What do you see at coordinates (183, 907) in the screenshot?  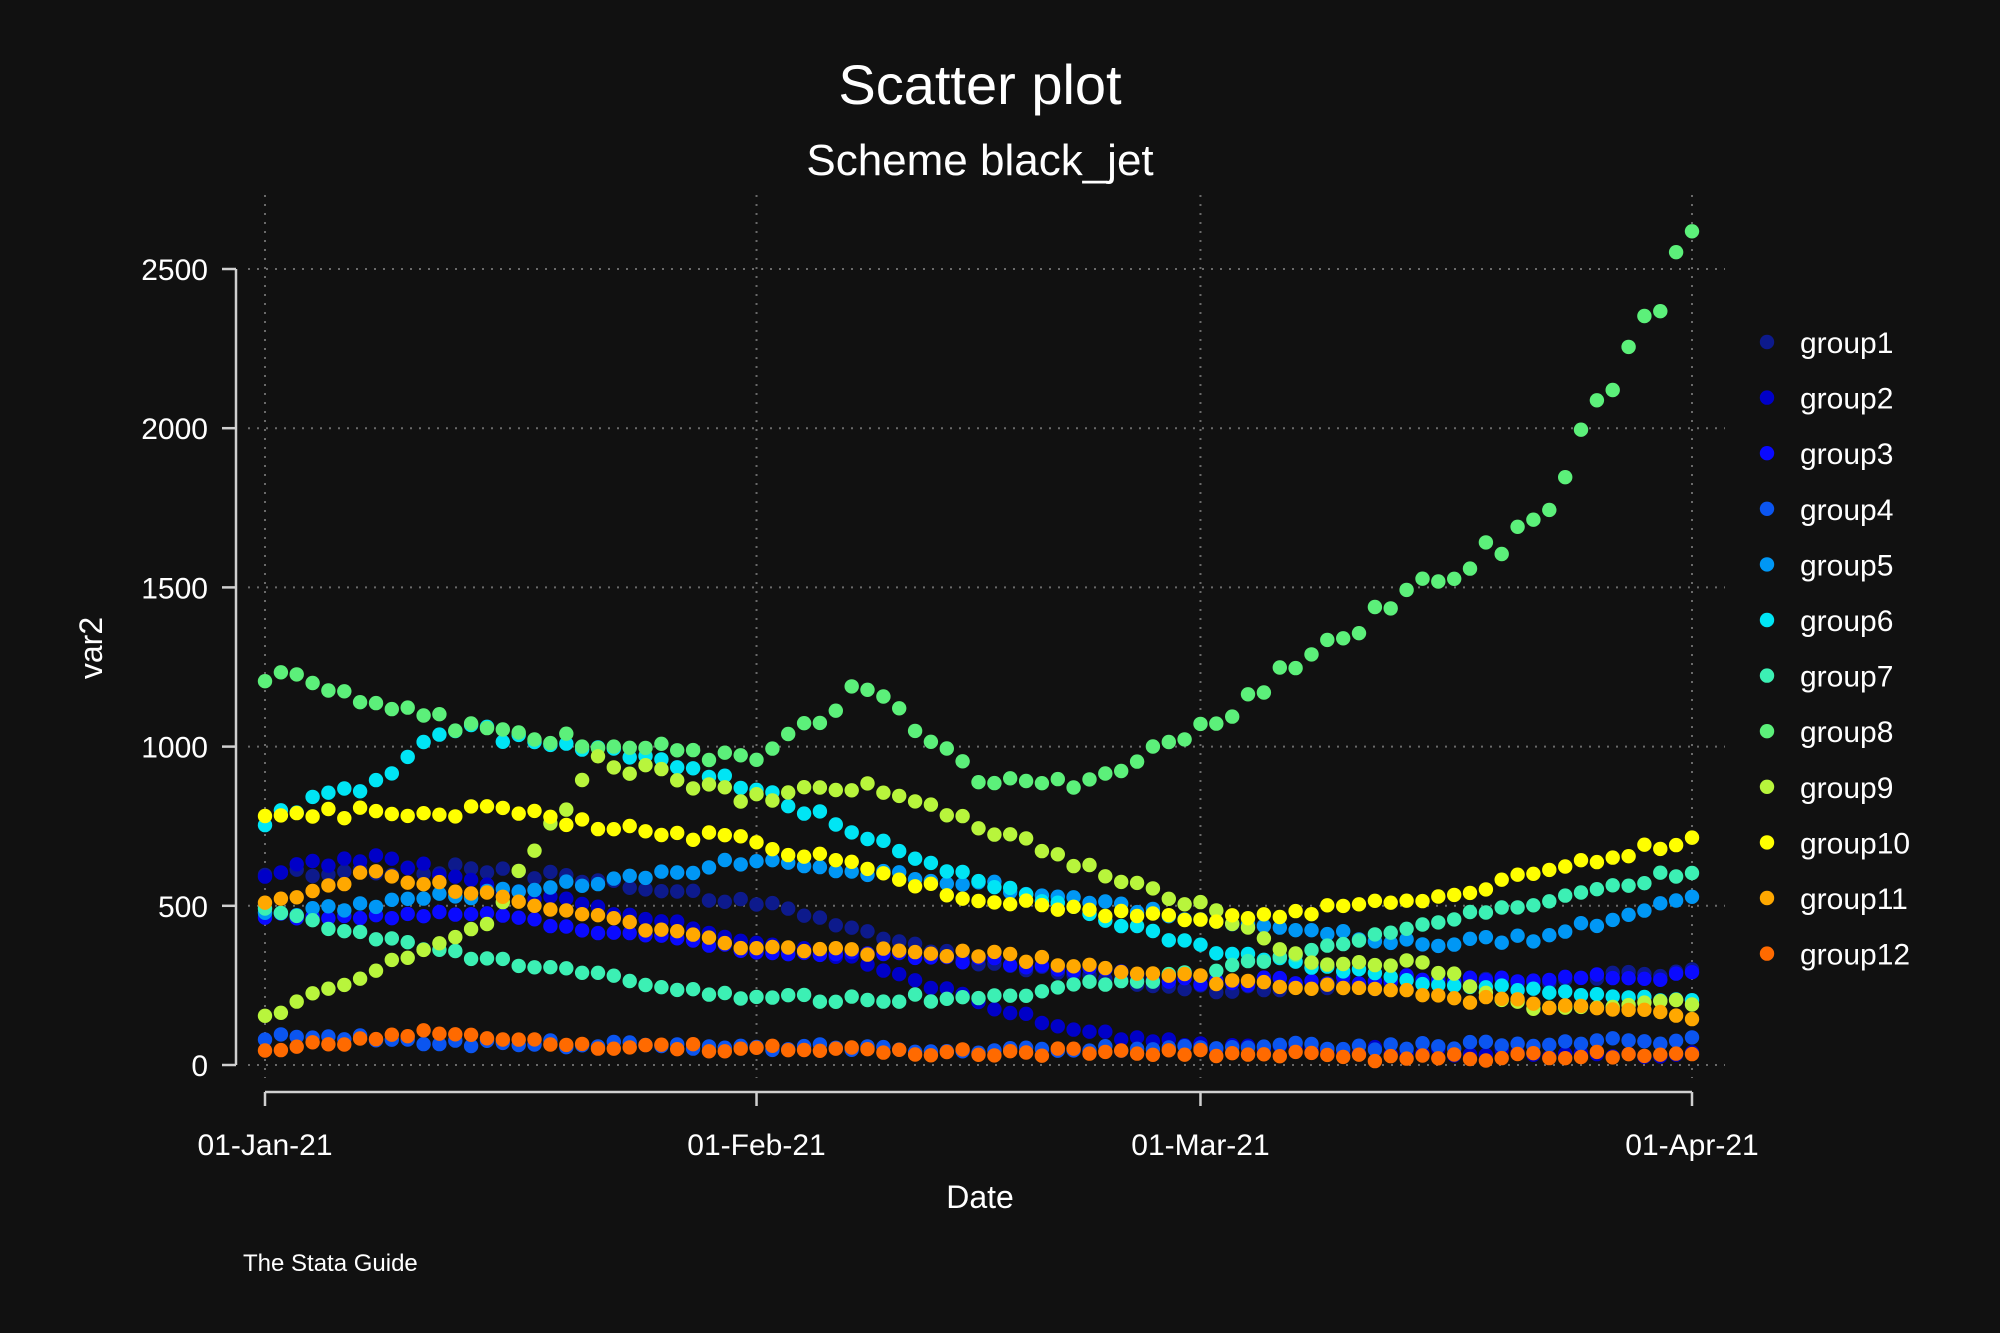 I see `y-tick-label: 500` at bounding box center [183, 907].